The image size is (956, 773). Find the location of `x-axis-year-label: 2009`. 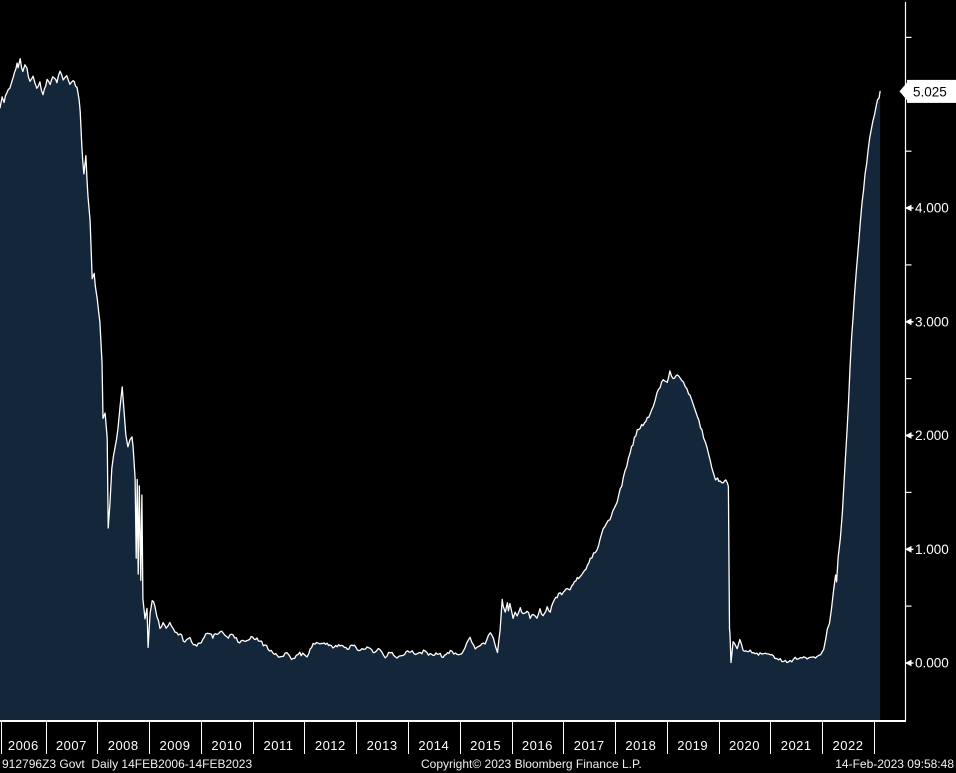

x-axis-year-label: 2009 is located at coordinates (175, 745).